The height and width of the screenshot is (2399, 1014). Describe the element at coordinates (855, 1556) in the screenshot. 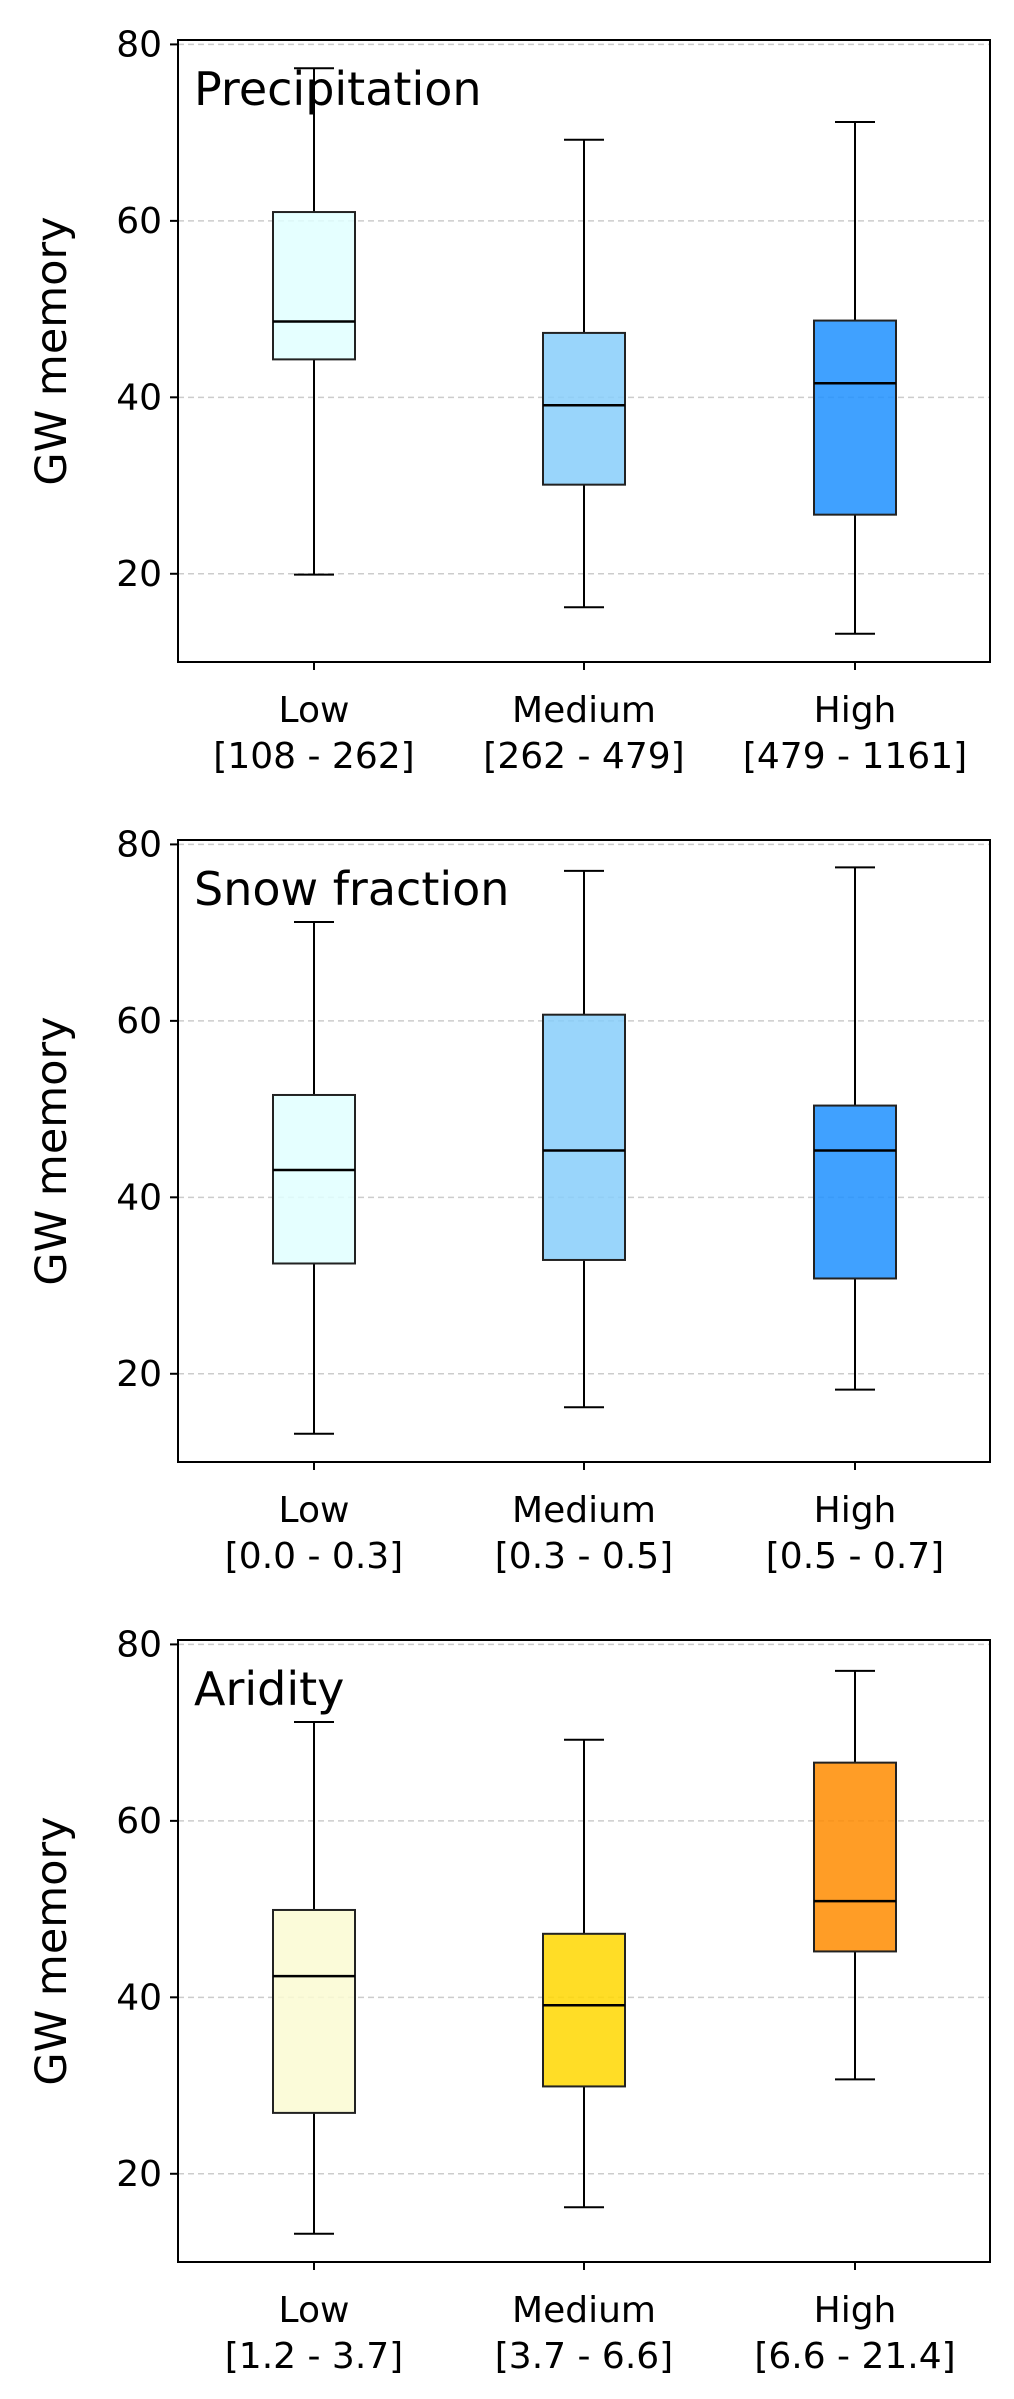

I see `x-tick-label-range: [0.5 - 0.7]` at that location.